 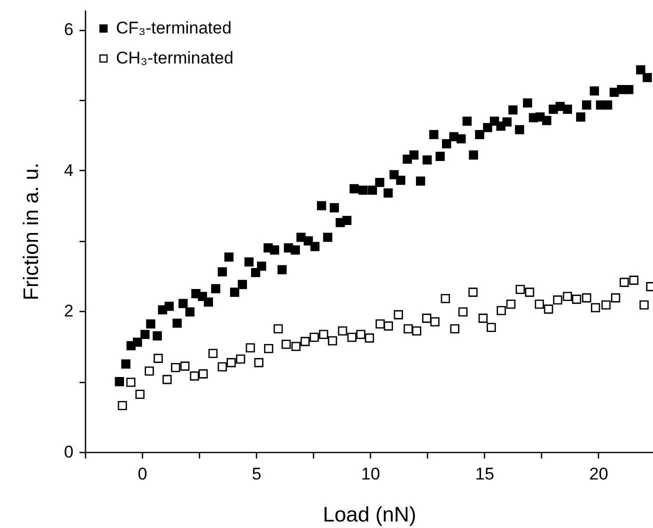 What do you see at coordinates (69, 170) in the screenshot?
I see `y-tick-label: 4` at bounding box center [69, 170].